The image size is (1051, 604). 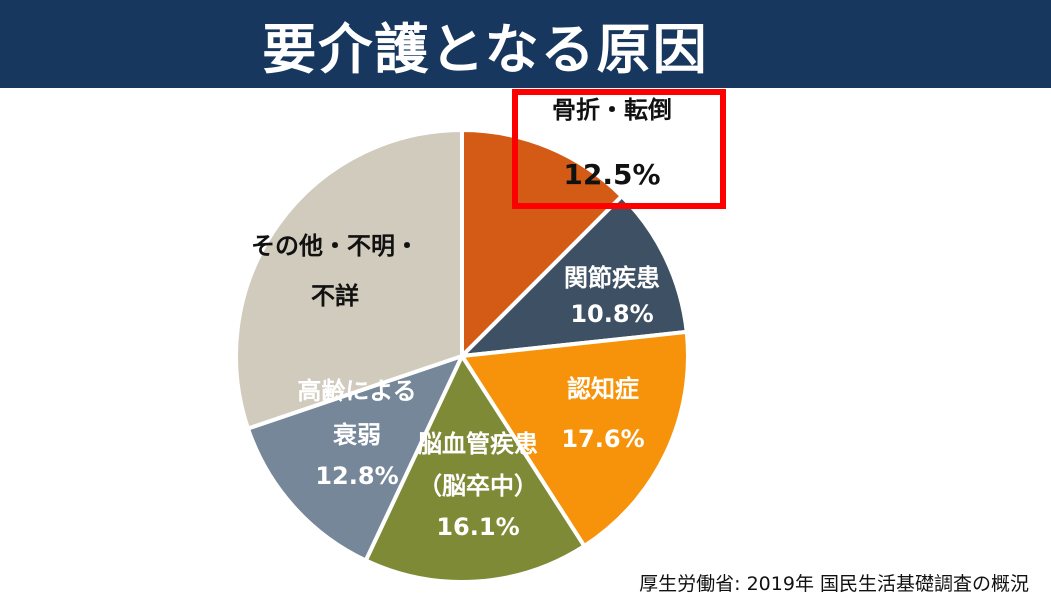 What do you see at coordinates (619, 149) in the screenshot?
I see `highlight-box` at bounding box center [619, 149].